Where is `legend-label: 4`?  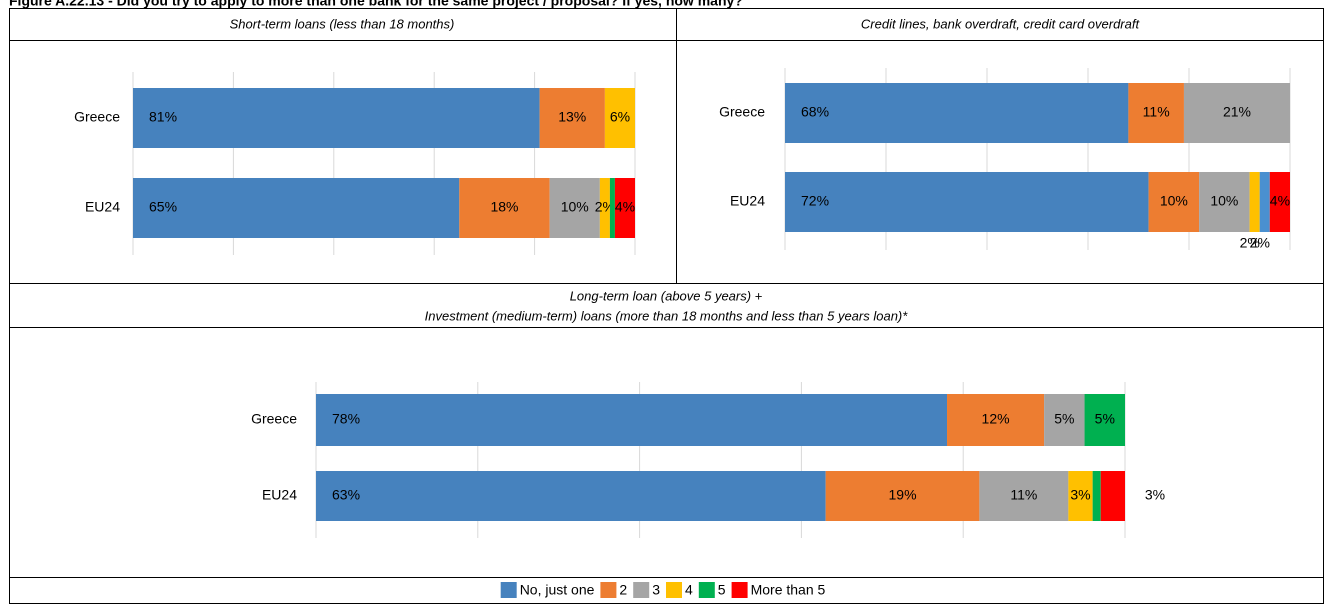
legend-label: 4 is located at coordinates (689, 590).